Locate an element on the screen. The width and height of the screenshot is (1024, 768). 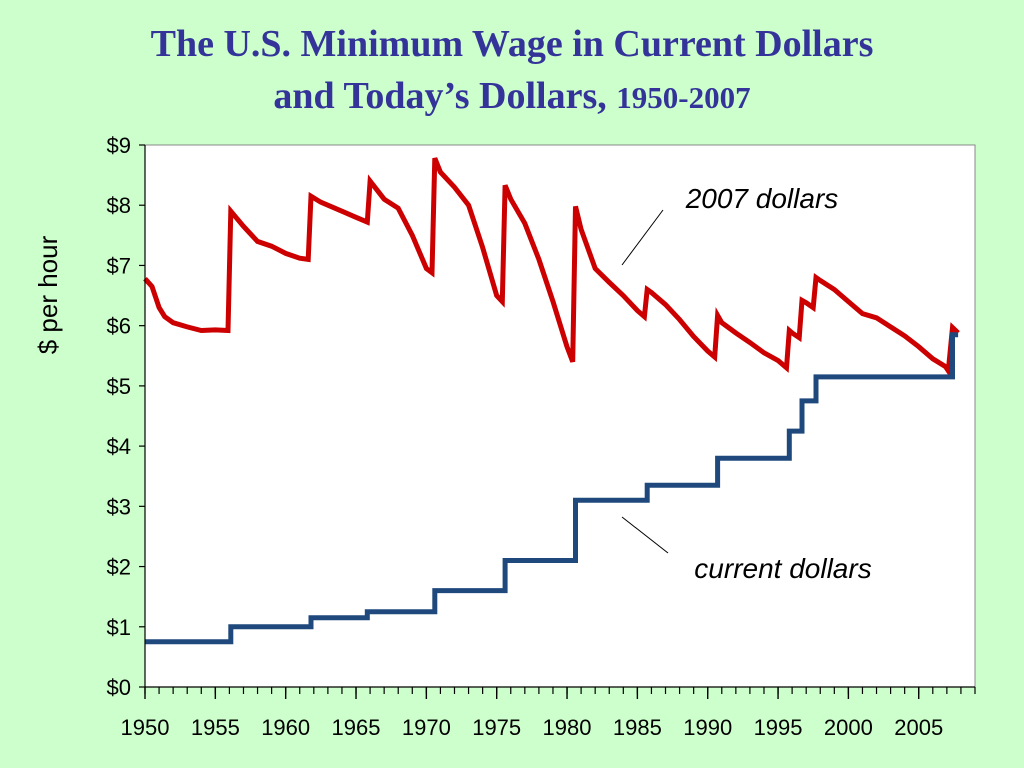
x-tick-label: 2005 is located at coordinates (918, 727).